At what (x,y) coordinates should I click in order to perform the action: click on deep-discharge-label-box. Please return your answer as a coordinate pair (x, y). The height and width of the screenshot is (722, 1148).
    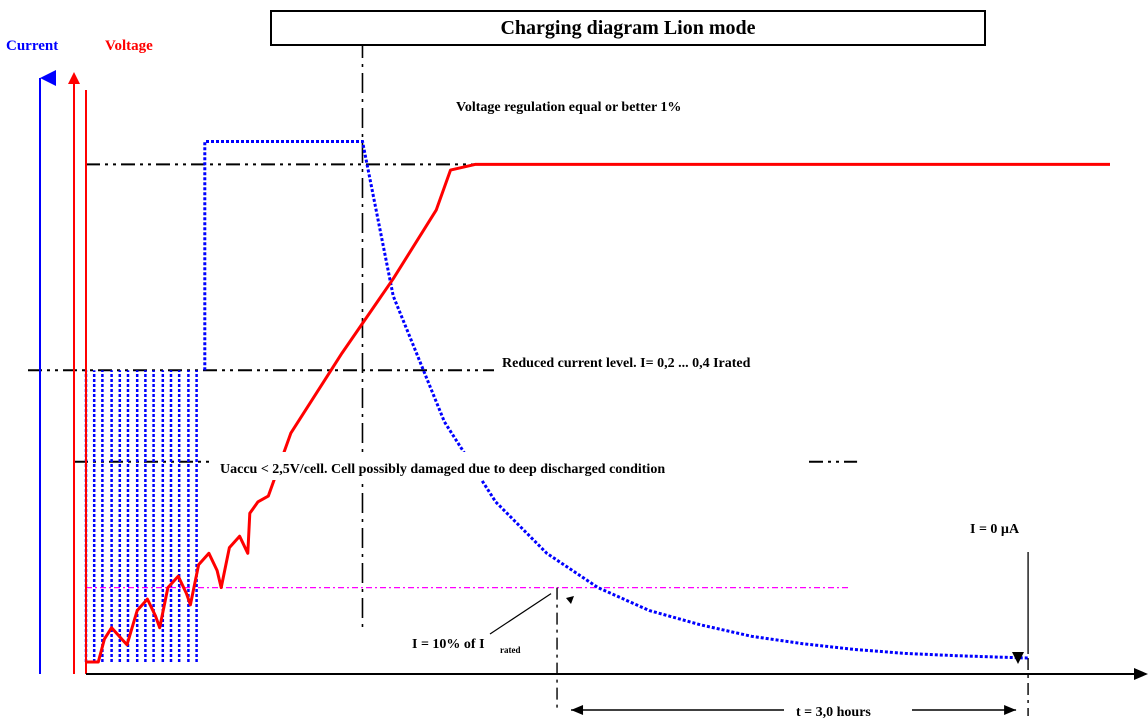
    Looking at the image, I should click on (510, 466).